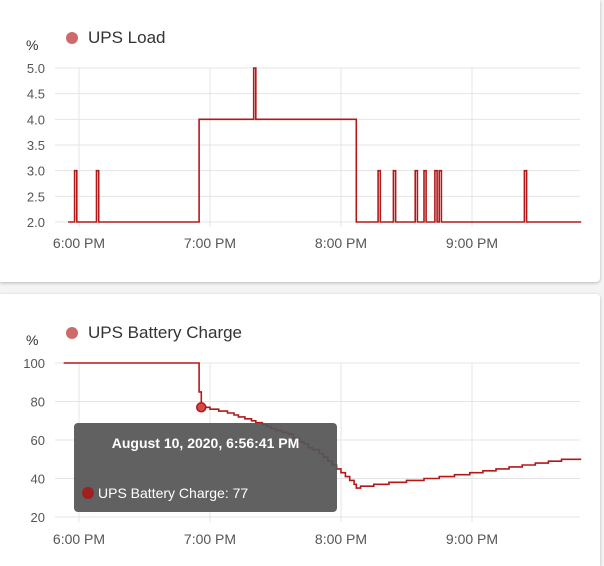 This screenshot has width=604, height=566. What do you see at coordinates (36, 171) in the screenshot?
I see `y-tick-label: 3.0` at bounding box center [36, 171].